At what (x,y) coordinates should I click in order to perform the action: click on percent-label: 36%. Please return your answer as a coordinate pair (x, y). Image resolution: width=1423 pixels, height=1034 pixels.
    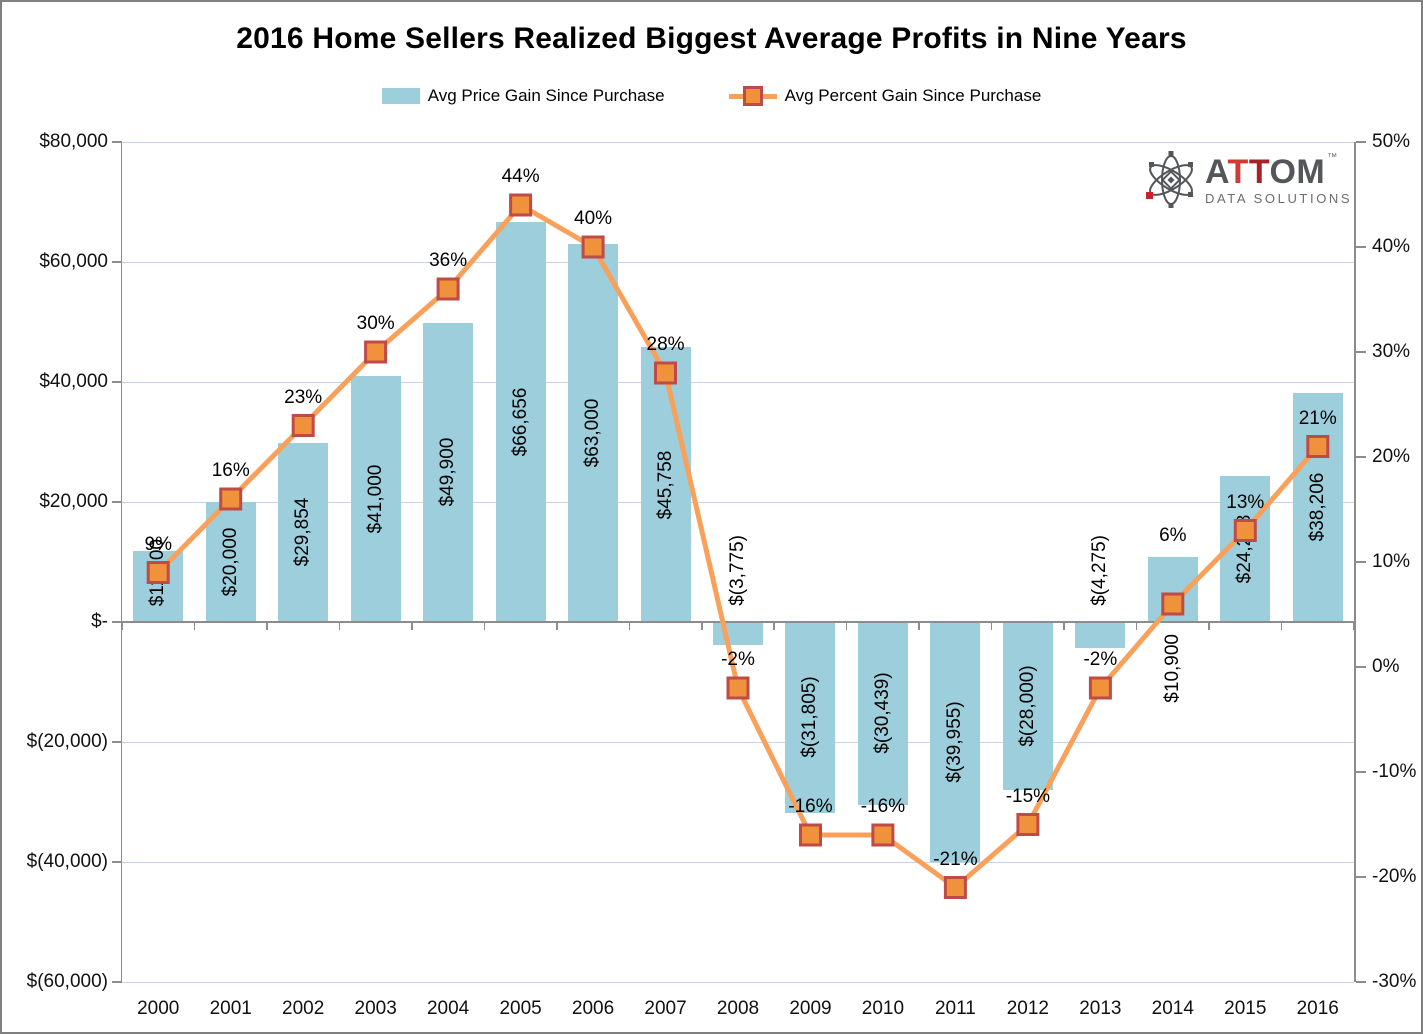
    Looking at the image, I should click on (448, 260).